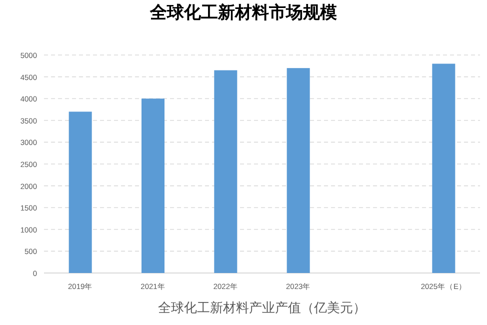  Describe the element at coordinates (262, 307) in the screenshot. I see `x-axis-title: 全球化工新材料产业产值（亿美元）` at that location.